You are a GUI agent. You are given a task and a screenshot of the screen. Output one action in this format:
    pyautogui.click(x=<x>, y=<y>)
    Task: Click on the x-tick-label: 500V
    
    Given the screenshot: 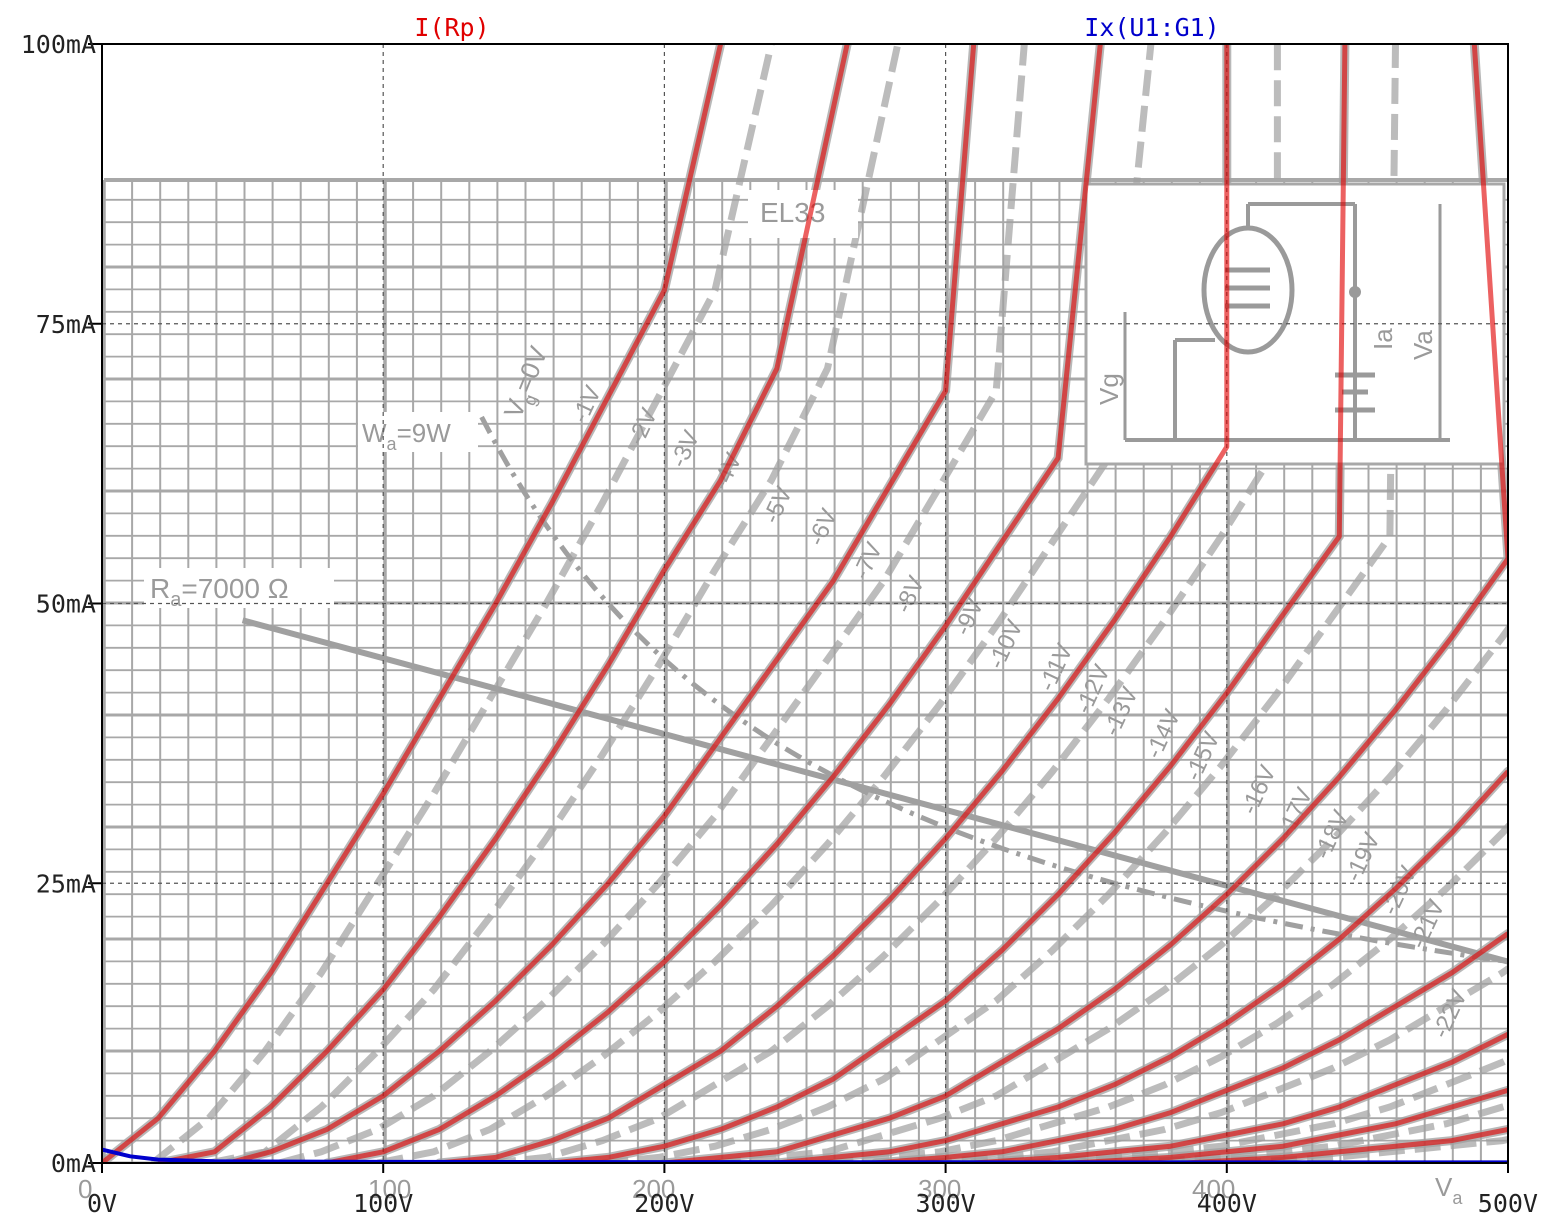 What is the action you would take?
    pyautogui.click(x=1508, y=1203)
    